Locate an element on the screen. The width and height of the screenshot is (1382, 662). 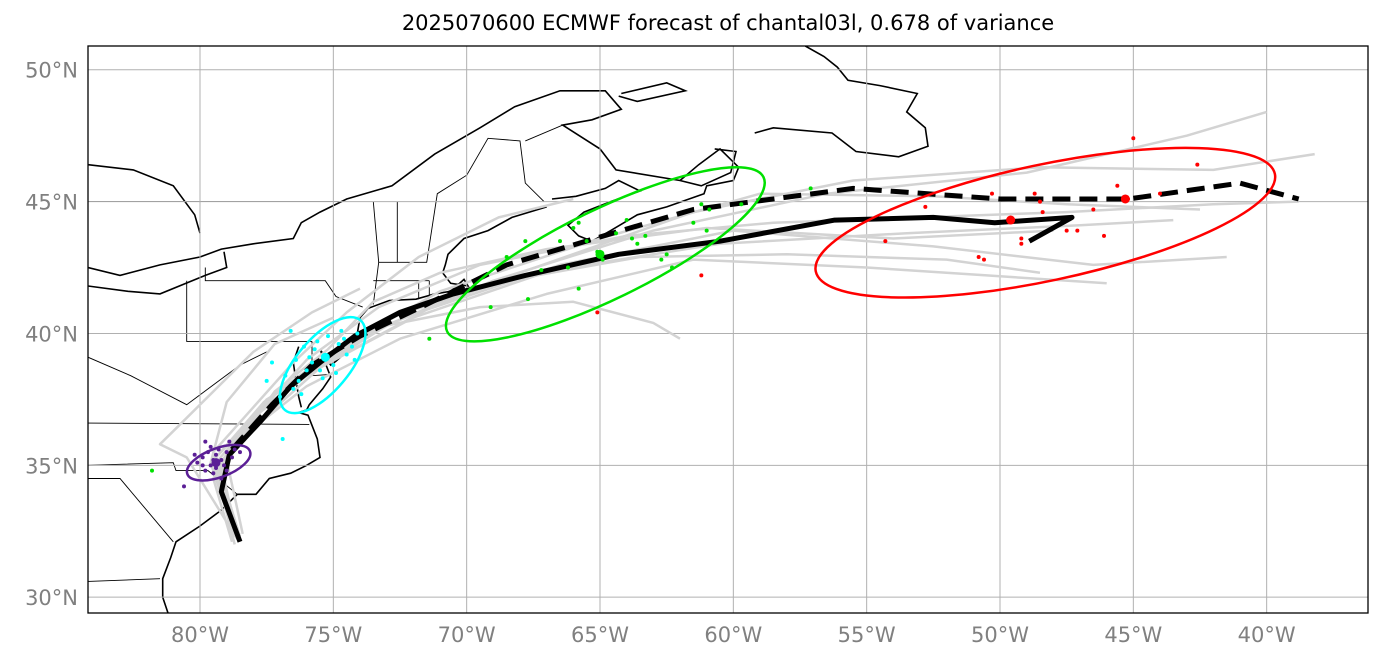
lon-tick-label: 45°W is located at coordinates (1133, 635).